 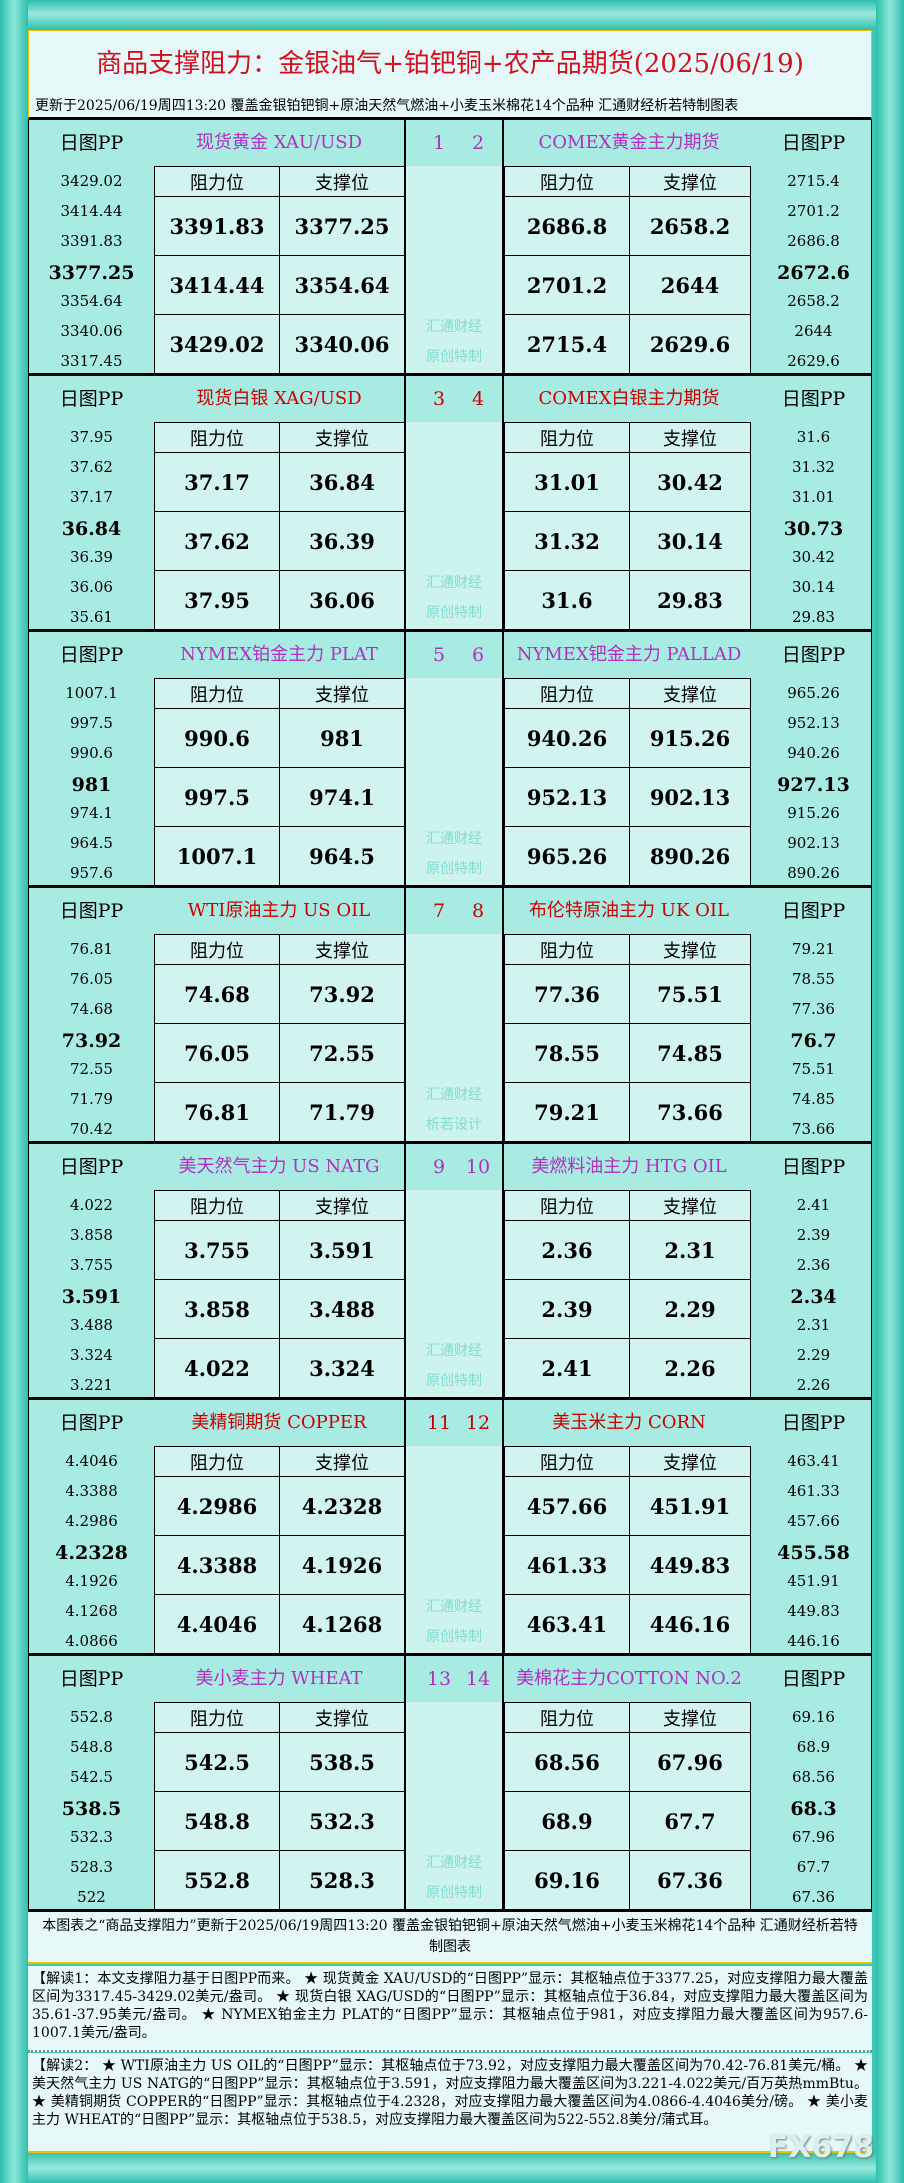 I want to click on pp-level-value: 548.8, so click(x=91, y=1747).